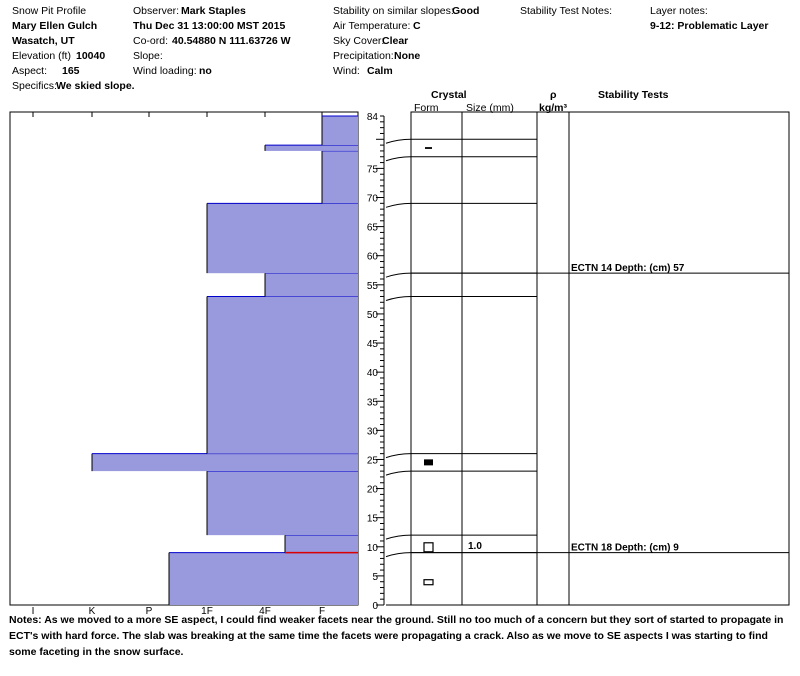 This screenshot has height=676, width=800. Describe the element at coordinates (628, 268) in the screenshot. I see `stability-test-label: ECTN 14 Depth: (cm) 57` at that location.